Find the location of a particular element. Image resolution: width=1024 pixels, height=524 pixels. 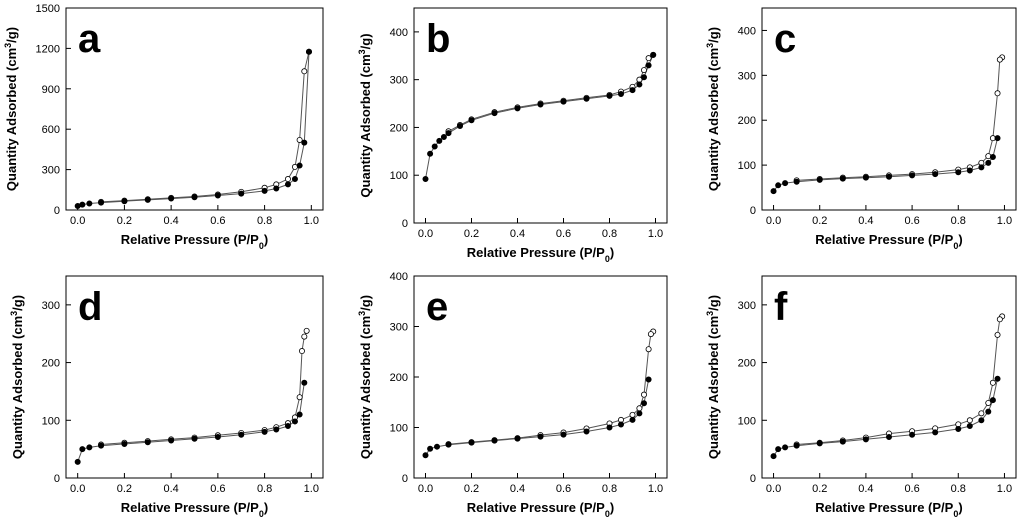

plot-frame is located at coordinates (194, 377).